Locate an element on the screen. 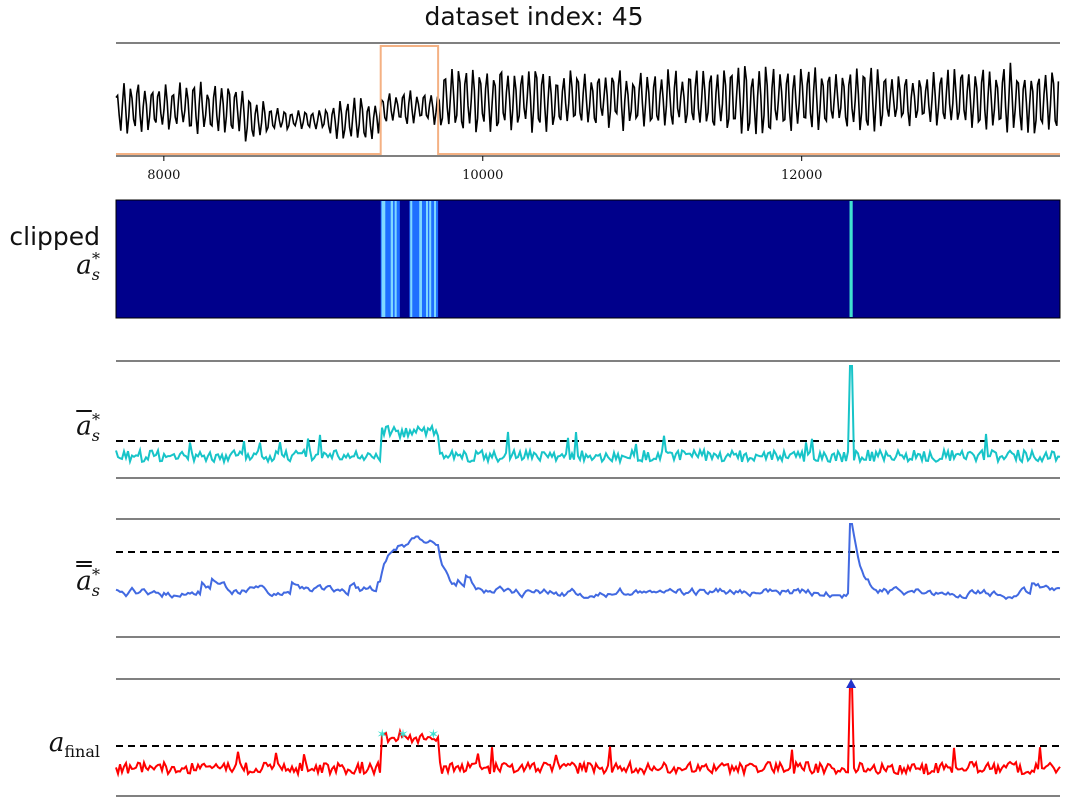 The image size is (1068, 804). a-double-bar-symbol: a is located at coordinates (84, 581).